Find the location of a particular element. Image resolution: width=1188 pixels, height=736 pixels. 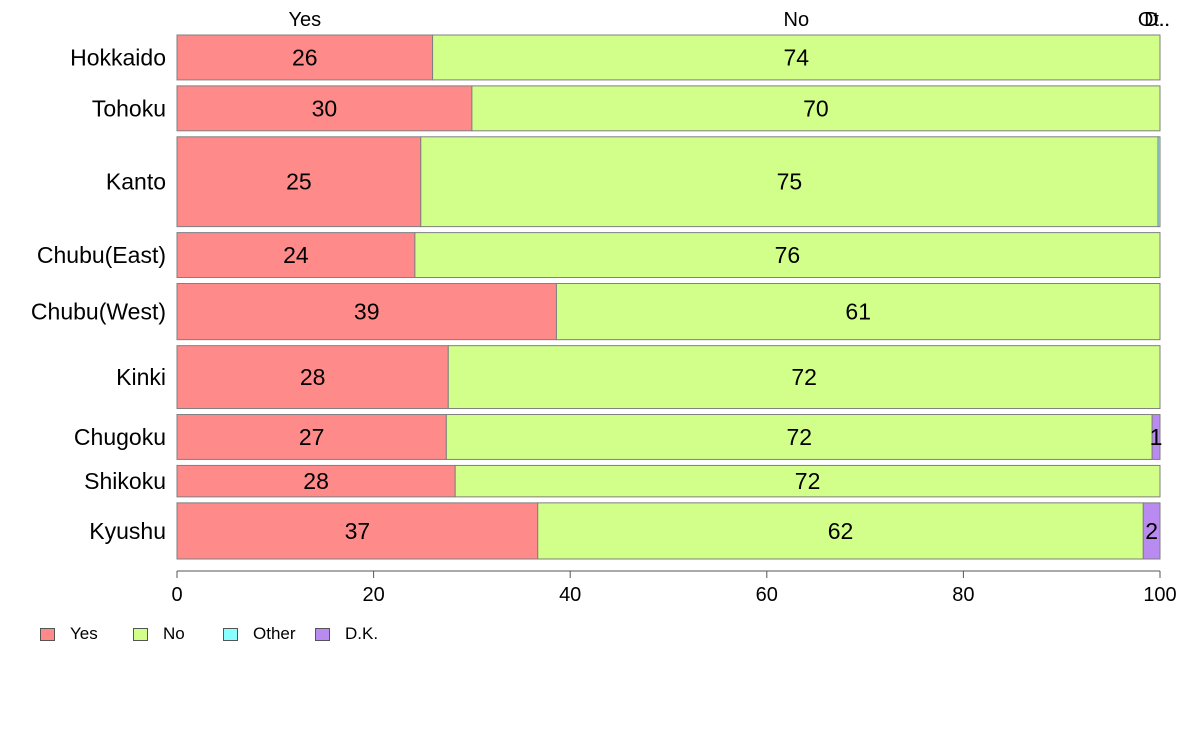

legend-swatch-yes is located at coordinates (47, 634).